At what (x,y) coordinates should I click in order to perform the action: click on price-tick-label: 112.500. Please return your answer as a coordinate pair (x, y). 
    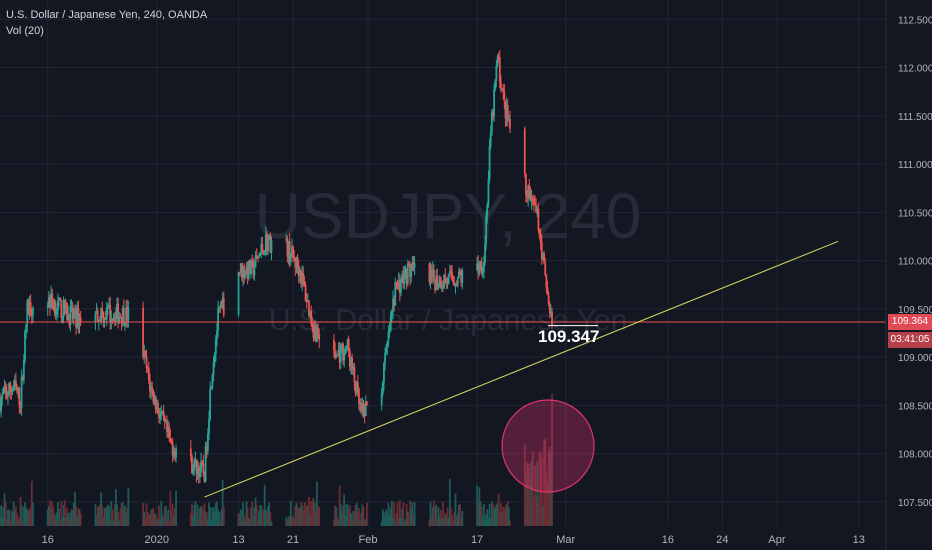
    Looking at the image, I should click on (915, 20).